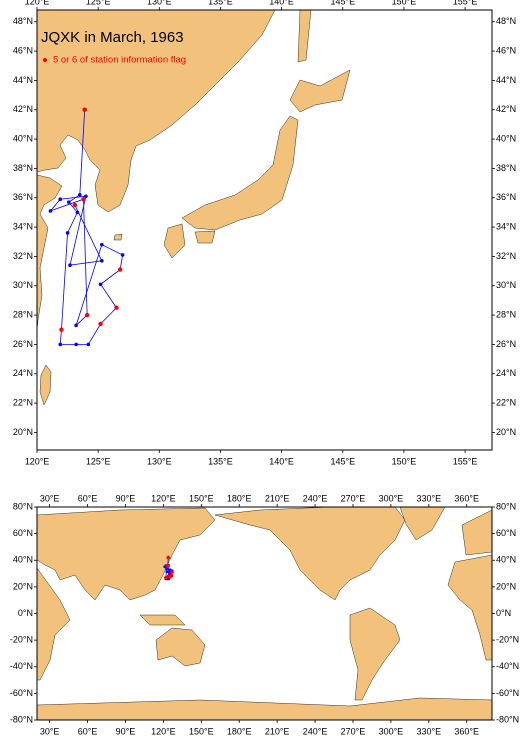  What do you see at coordinates (506, 533) in the screenshot?
I see `y-tick-label: 60°N` at bounding box center [506, 533].